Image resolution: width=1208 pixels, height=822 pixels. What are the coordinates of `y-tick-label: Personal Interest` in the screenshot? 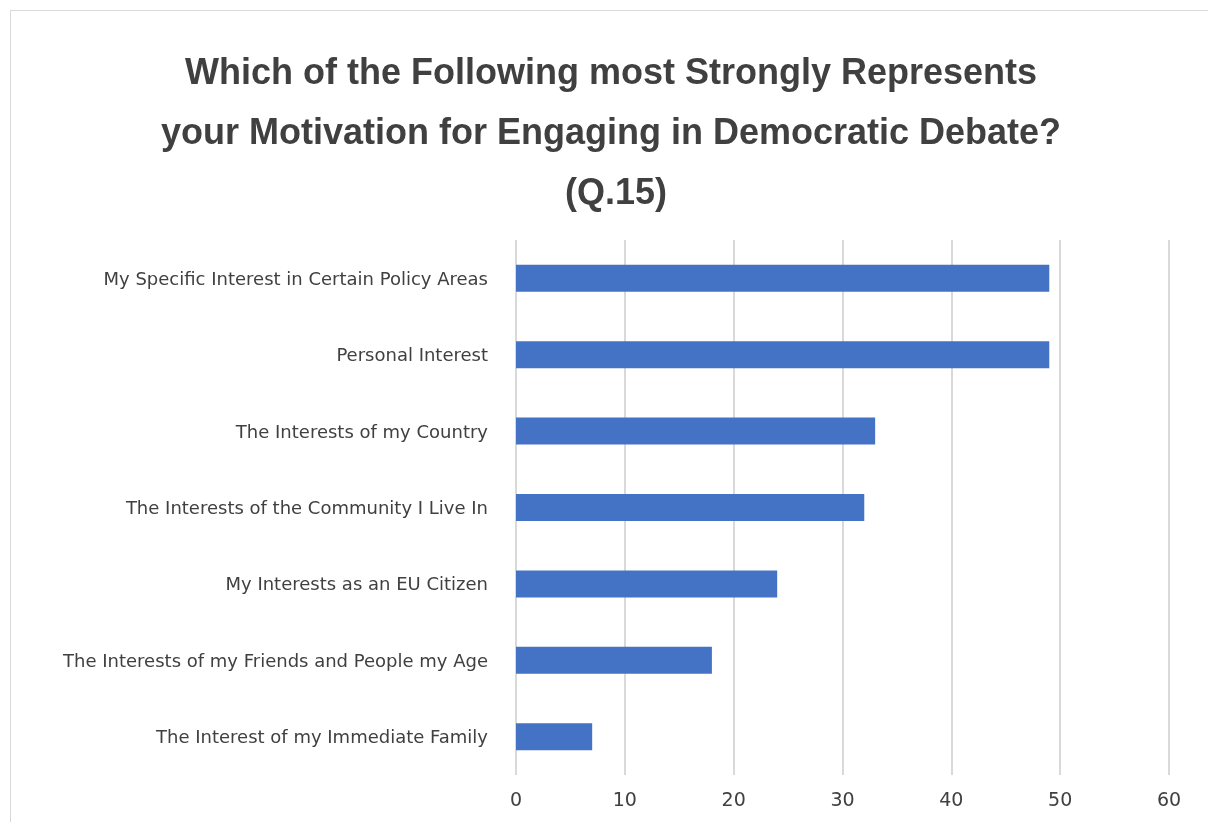 It's located at (412, 355).